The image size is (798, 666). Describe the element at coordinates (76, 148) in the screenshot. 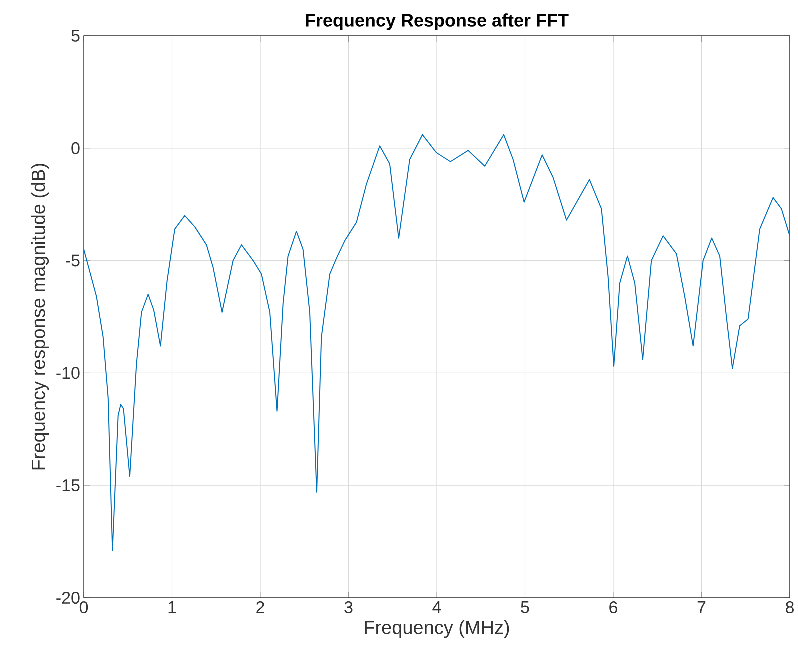

I see `y-tick-label: 0` at that location.